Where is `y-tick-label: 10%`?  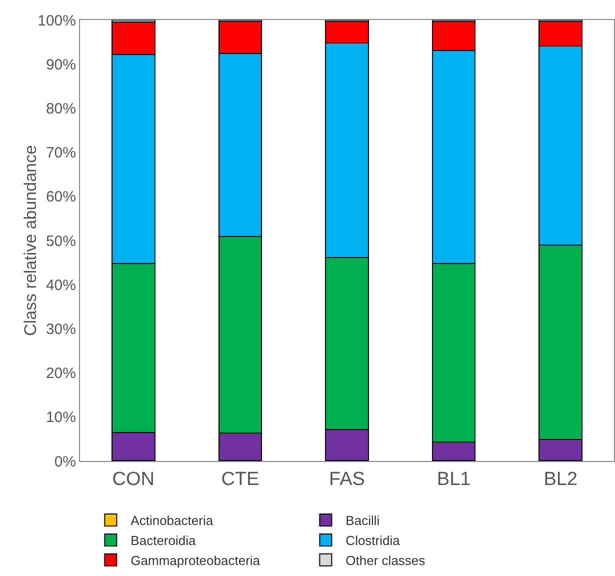 y-tick-label: 10% is located at coordinates (61, 417).